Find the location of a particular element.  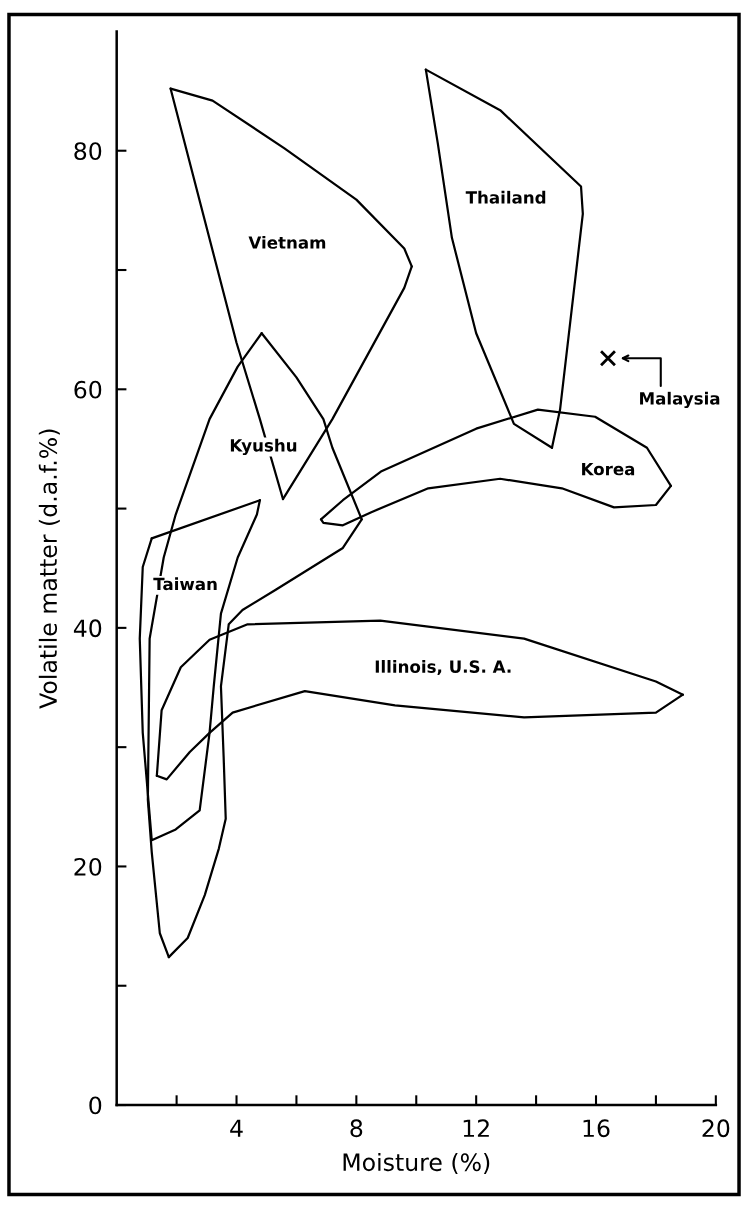

x-tick-label: 16 is located at coordinates (596, 1128).